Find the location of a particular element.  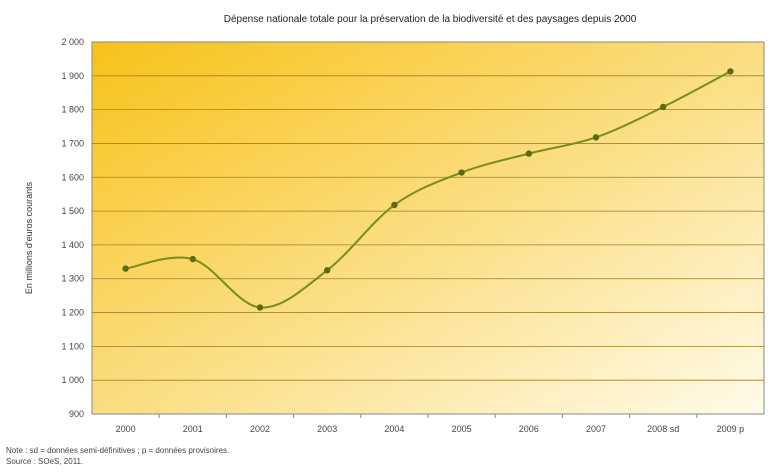

x-tick-label: 2003 is located at coordinates (327, 429).